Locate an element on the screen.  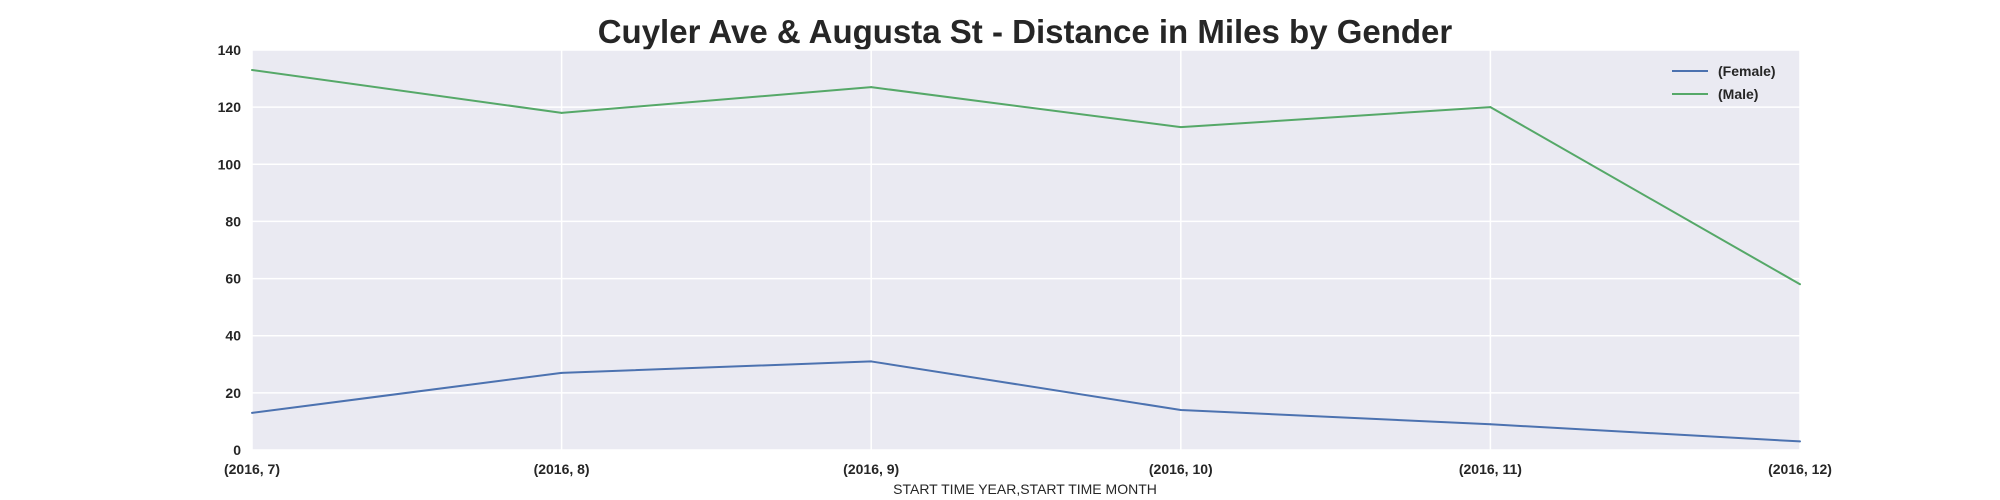
y-tick-label: 20 is located at coordinates (233, 393).